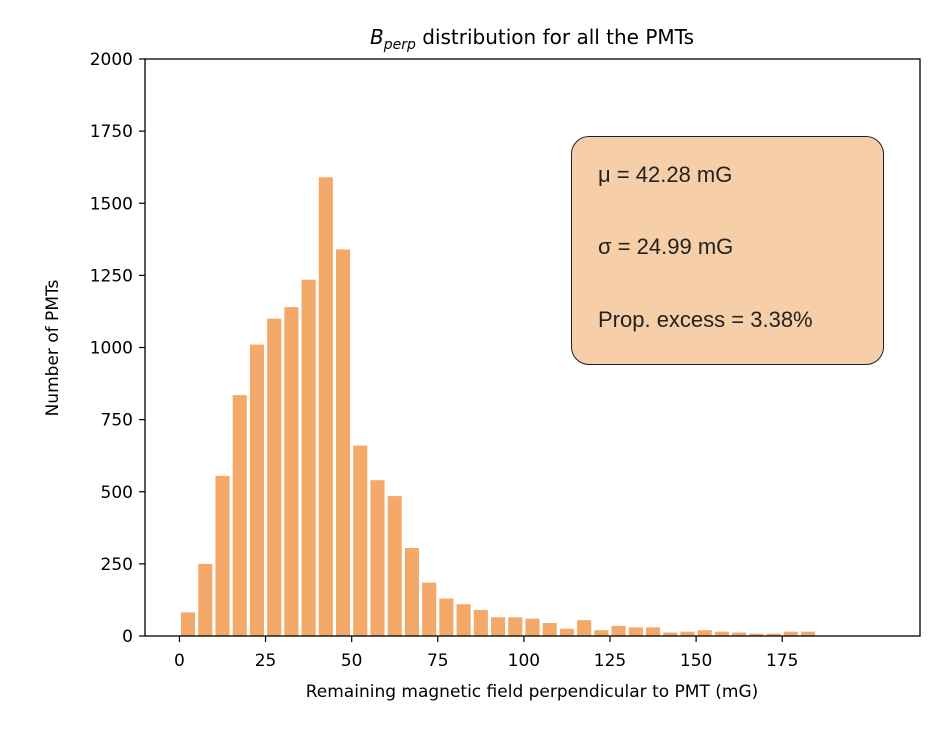 The image size is (947, 733). I want to click on y-tick-label: 1250, so click(111, 276).